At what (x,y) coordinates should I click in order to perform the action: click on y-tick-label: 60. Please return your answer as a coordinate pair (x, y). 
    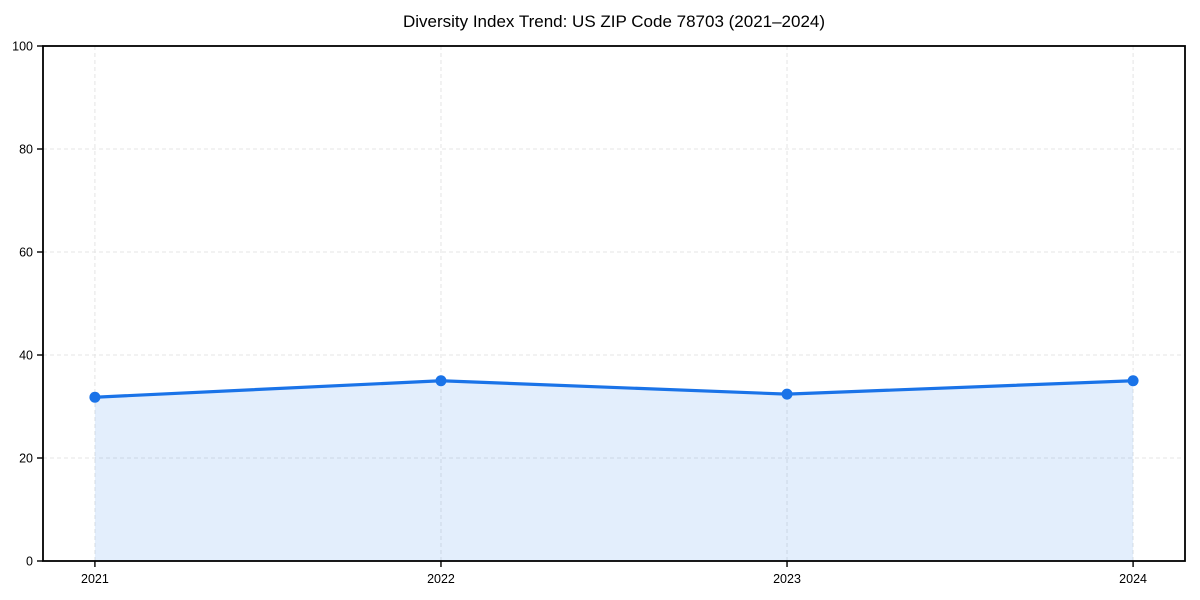
    Looking at the image, I should click on (26, 253).